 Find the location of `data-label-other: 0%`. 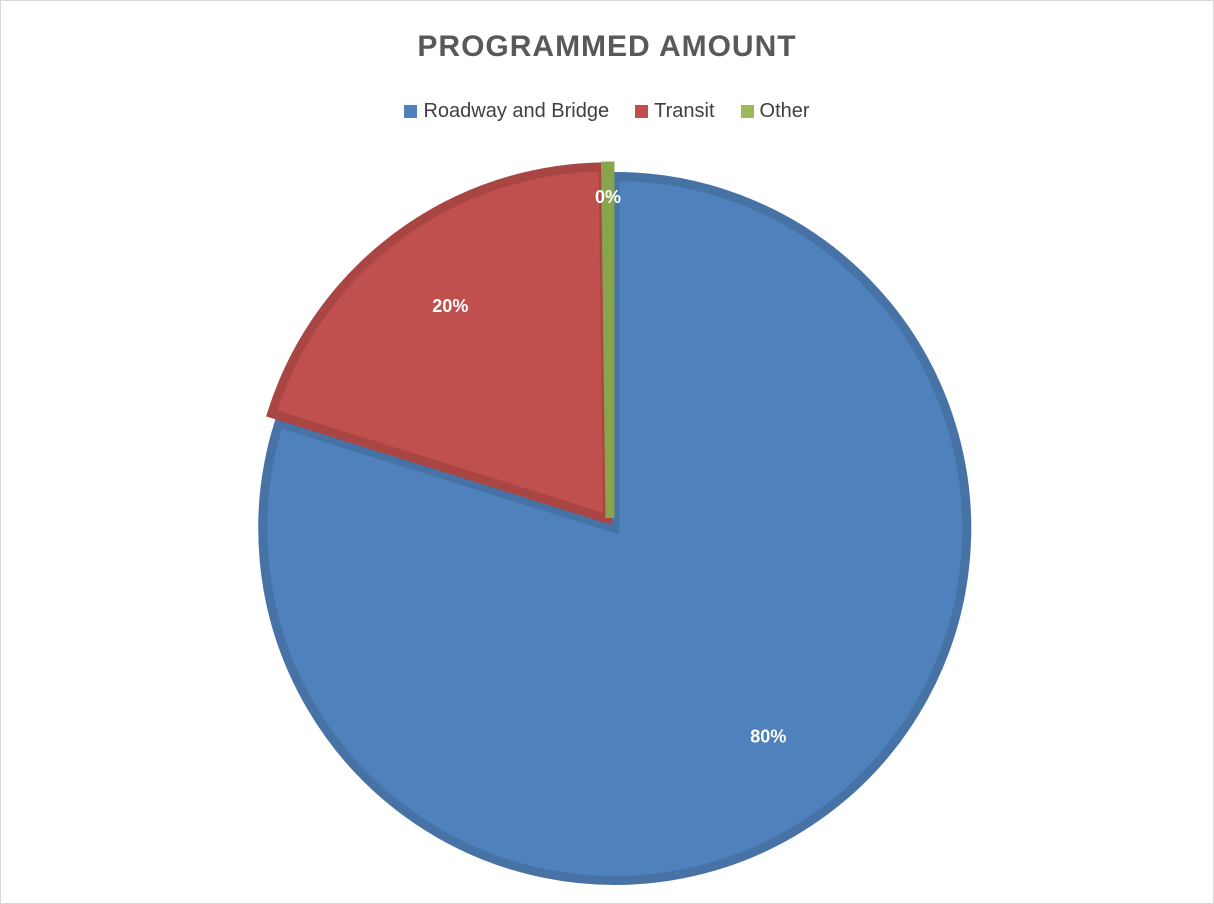

data-label-other: 0% is located at coordinates (608, 197).